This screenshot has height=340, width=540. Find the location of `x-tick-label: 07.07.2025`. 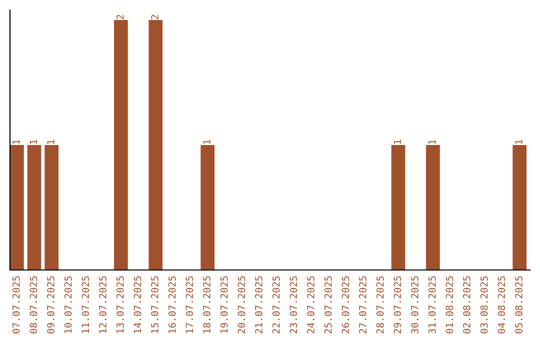

x-tick-label: 07.07.2025 is located at coordinates (16, 305).